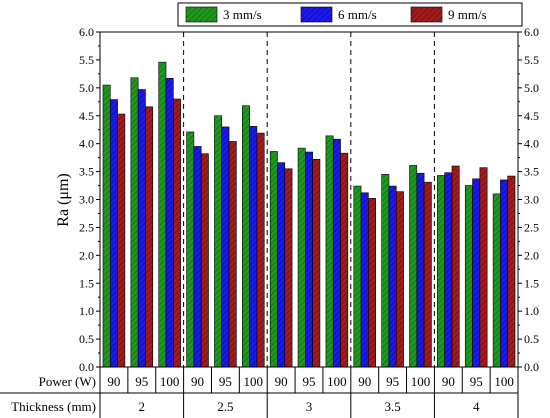 The width and height of the screenshot is (550, 418). Describe the element at coordinates (531, 172) in the screenshot. I see `y-tick-label-right: 3.5` at that location.